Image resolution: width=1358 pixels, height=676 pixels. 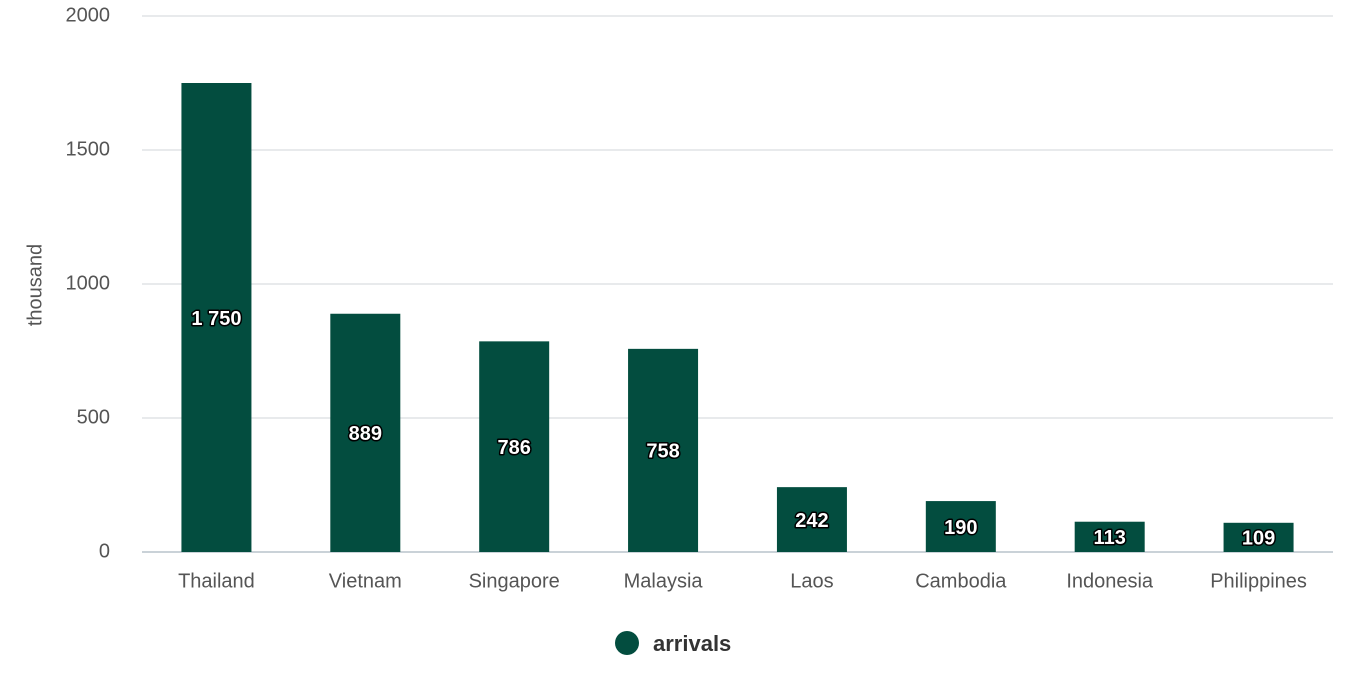 I want to click on data-label: 758, so click(x=662, y=452).